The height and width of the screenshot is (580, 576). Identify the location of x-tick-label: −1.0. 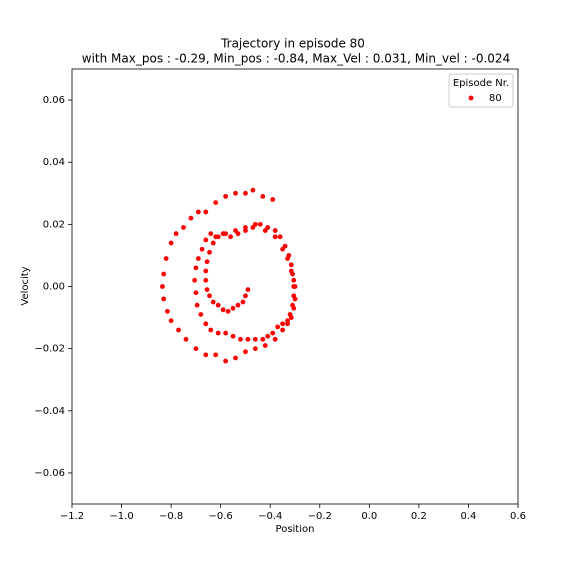
(121, 516).